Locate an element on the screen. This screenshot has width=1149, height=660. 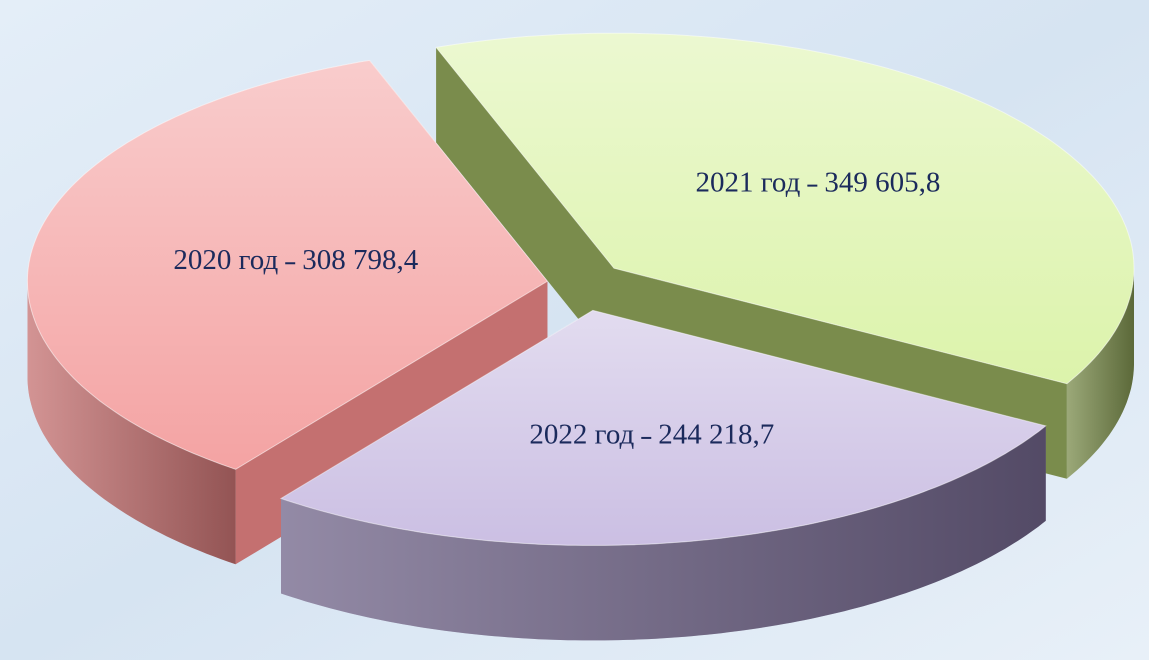
slice-label-value: 244 218,7 is located at coordinates (716, 435).